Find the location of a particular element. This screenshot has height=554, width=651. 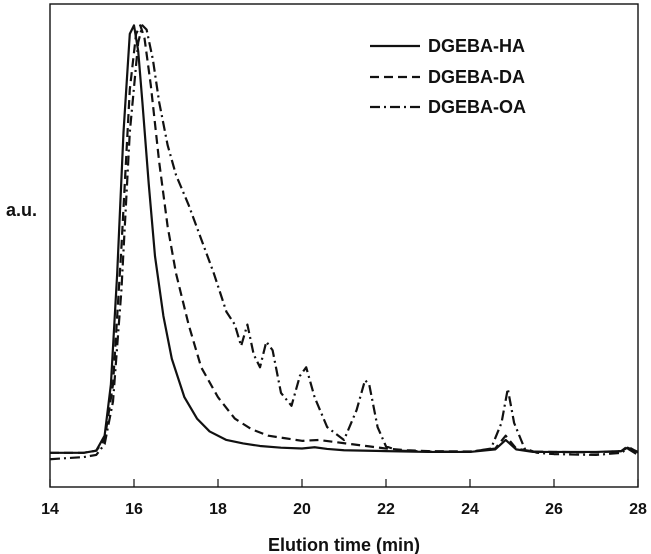

legend-group: DGEBA-HA DGEBA-DA DGEBA-OA is located at coordinates (448, 76).